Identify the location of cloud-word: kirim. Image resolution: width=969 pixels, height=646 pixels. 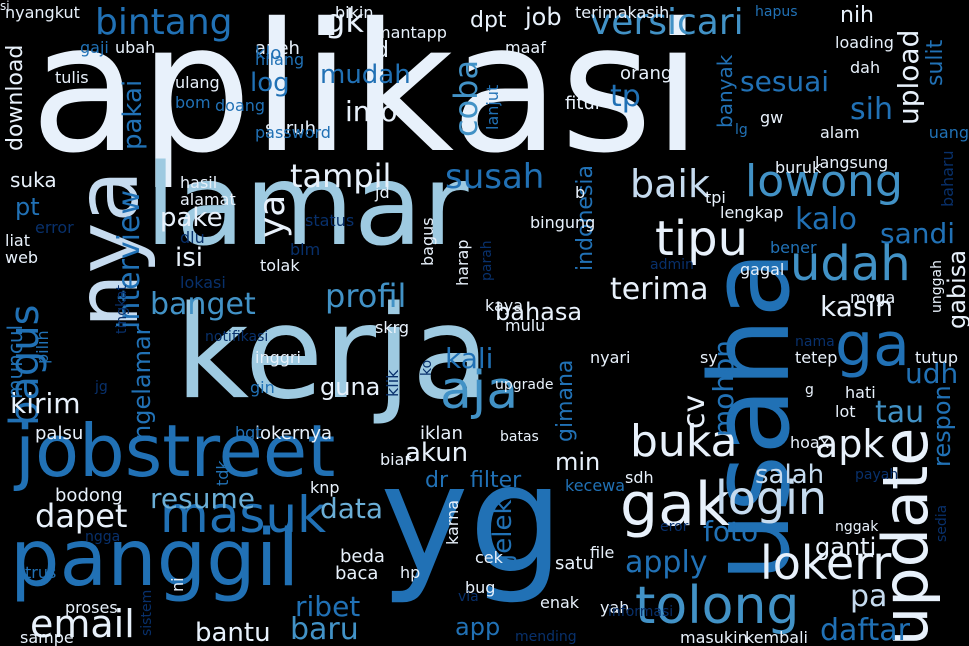
(45, 403).